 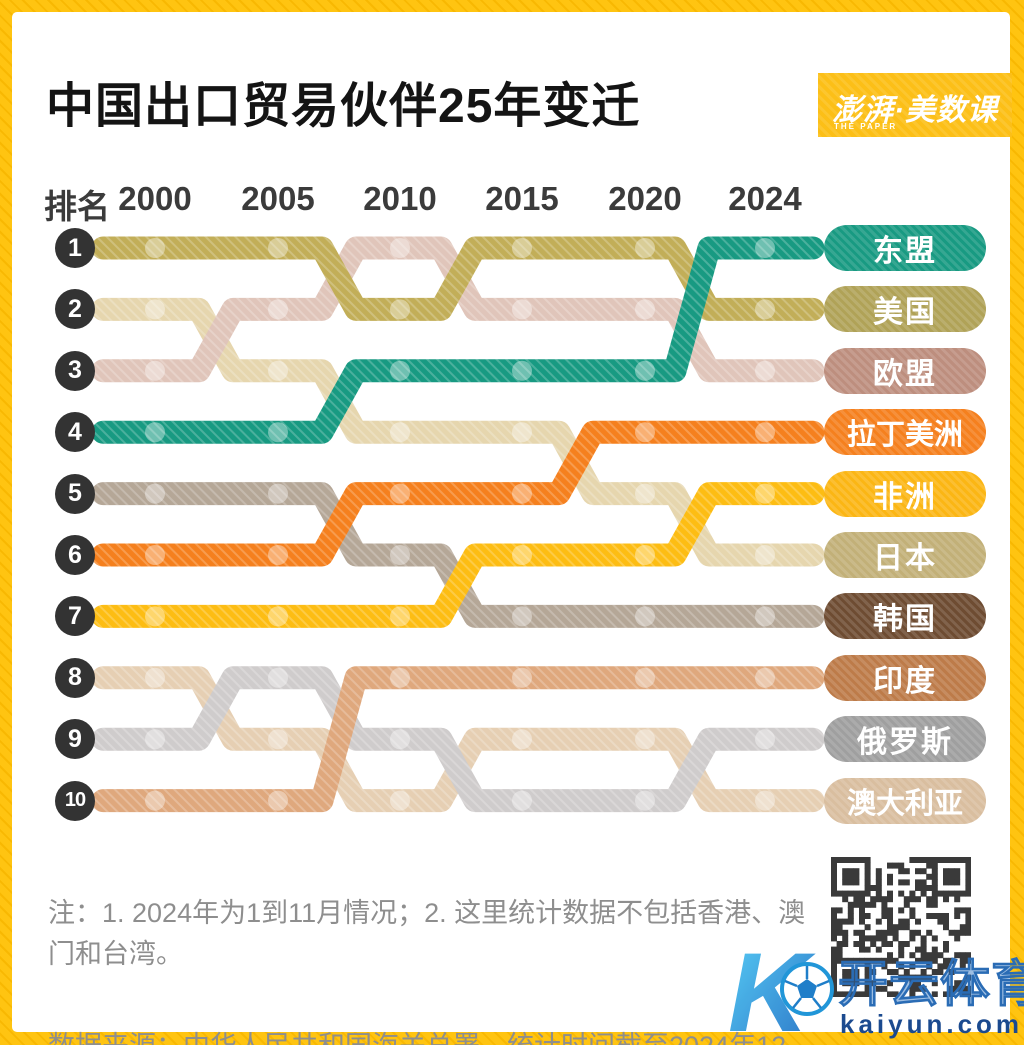 I want to click on tick-dot-asean-2000, so click(x=155, y=432).